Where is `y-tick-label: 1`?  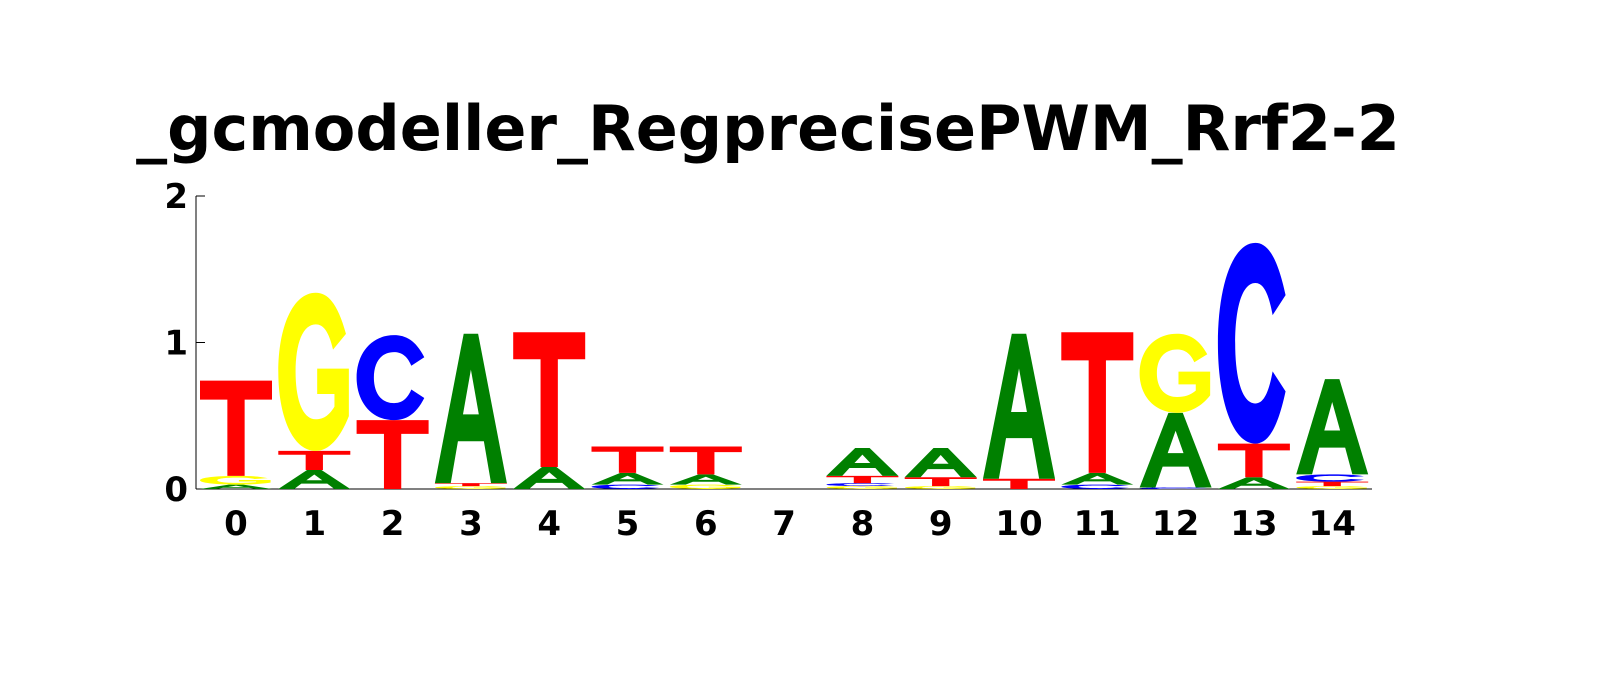
y-tick-label: 1 is located at coordinates (176, 344).